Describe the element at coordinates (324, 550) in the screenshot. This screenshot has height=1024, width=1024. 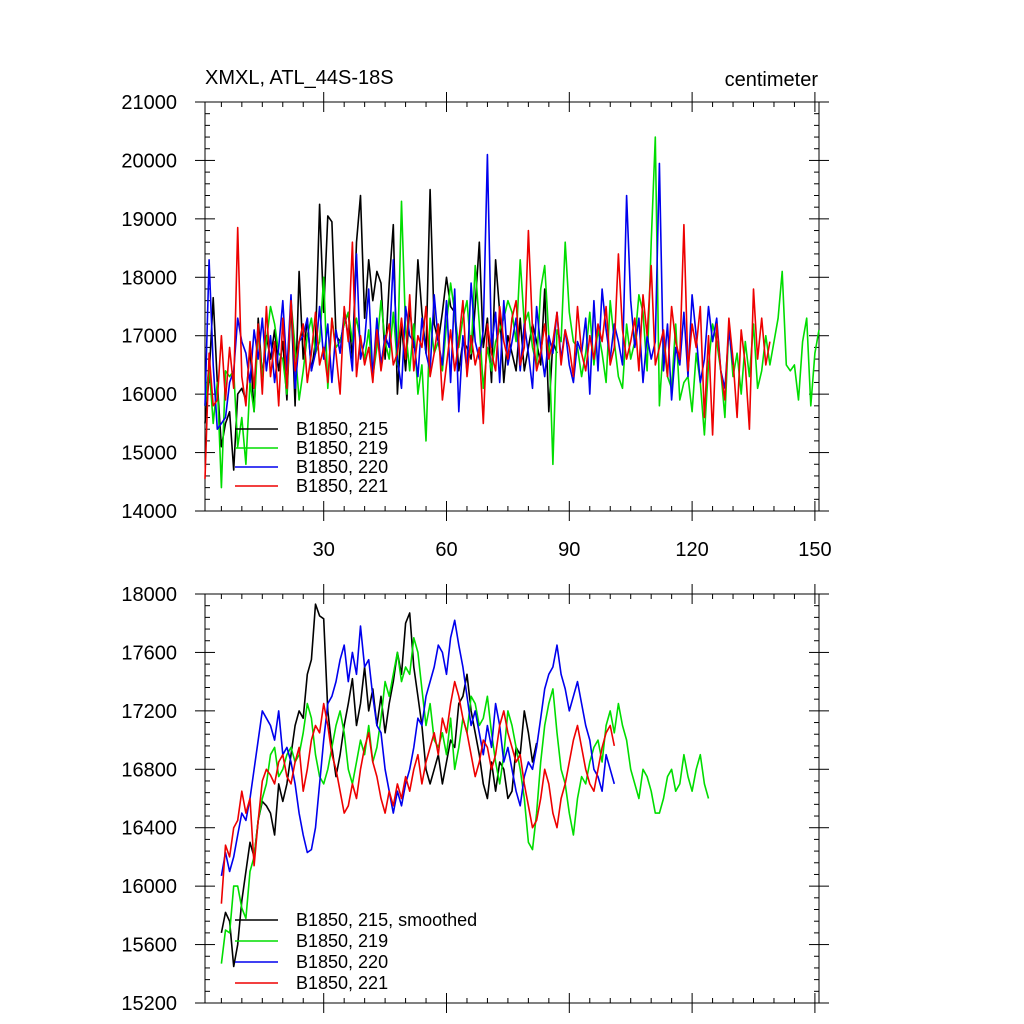
I see `x-tick-label: 30` at that location.